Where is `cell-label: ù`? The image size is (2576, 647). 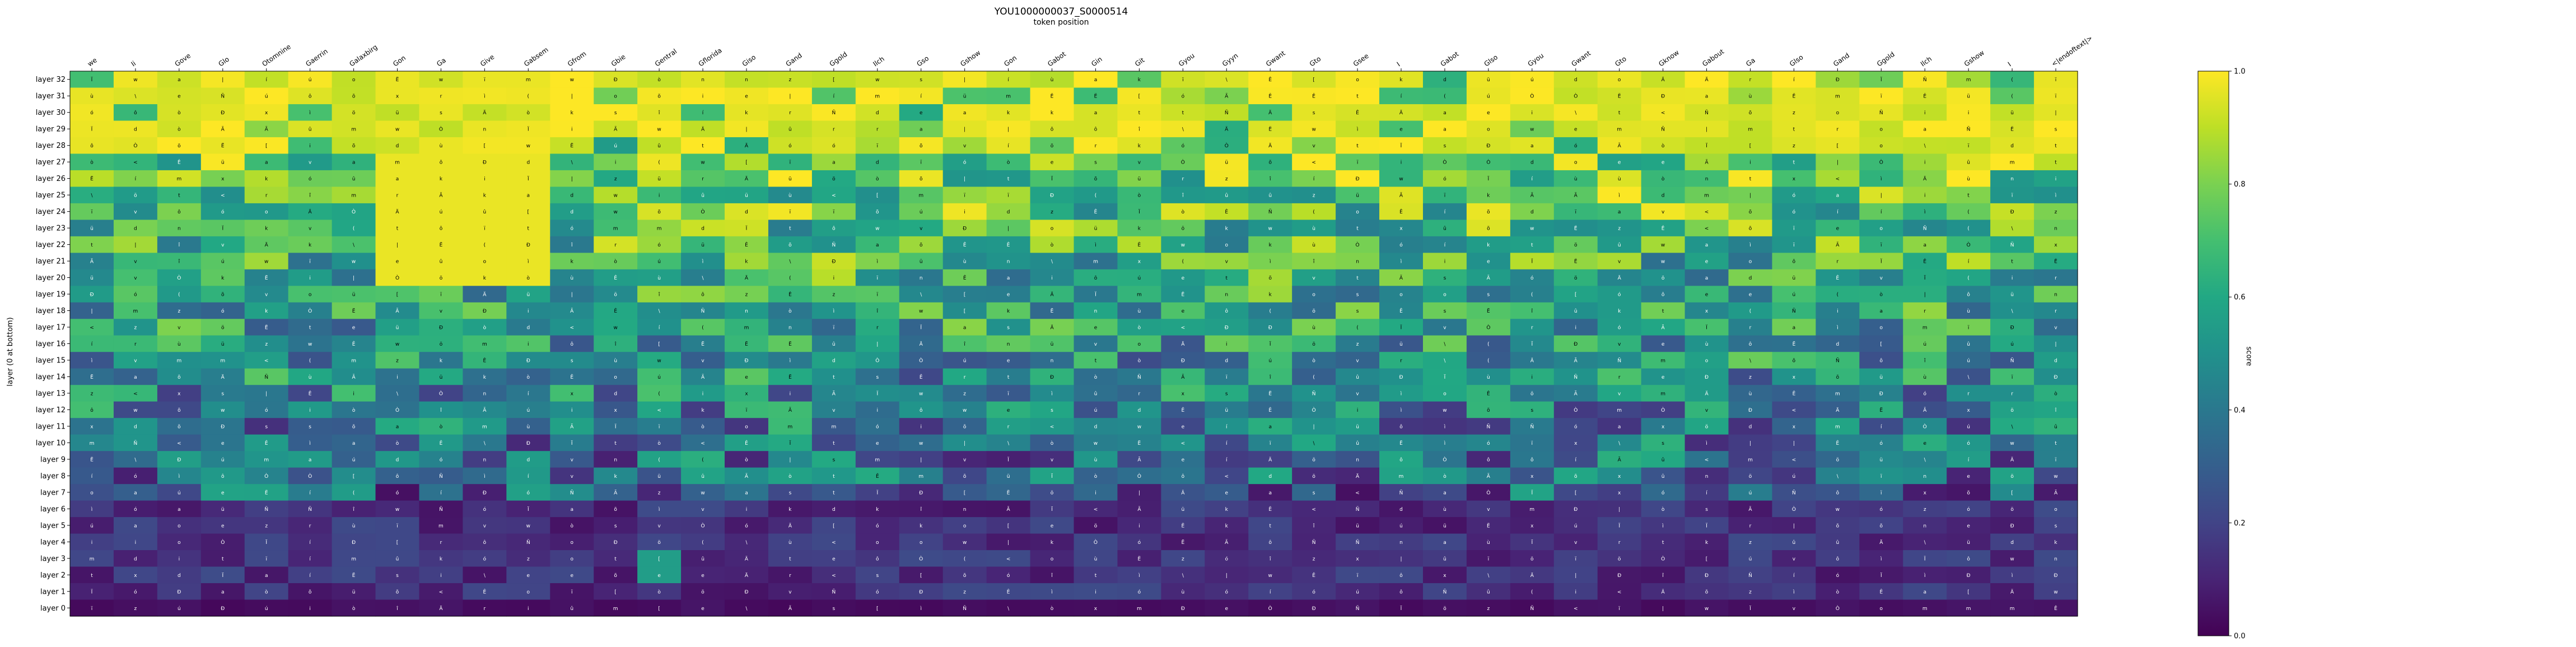
cell-label: ù is located at coordinates (1053, 80).